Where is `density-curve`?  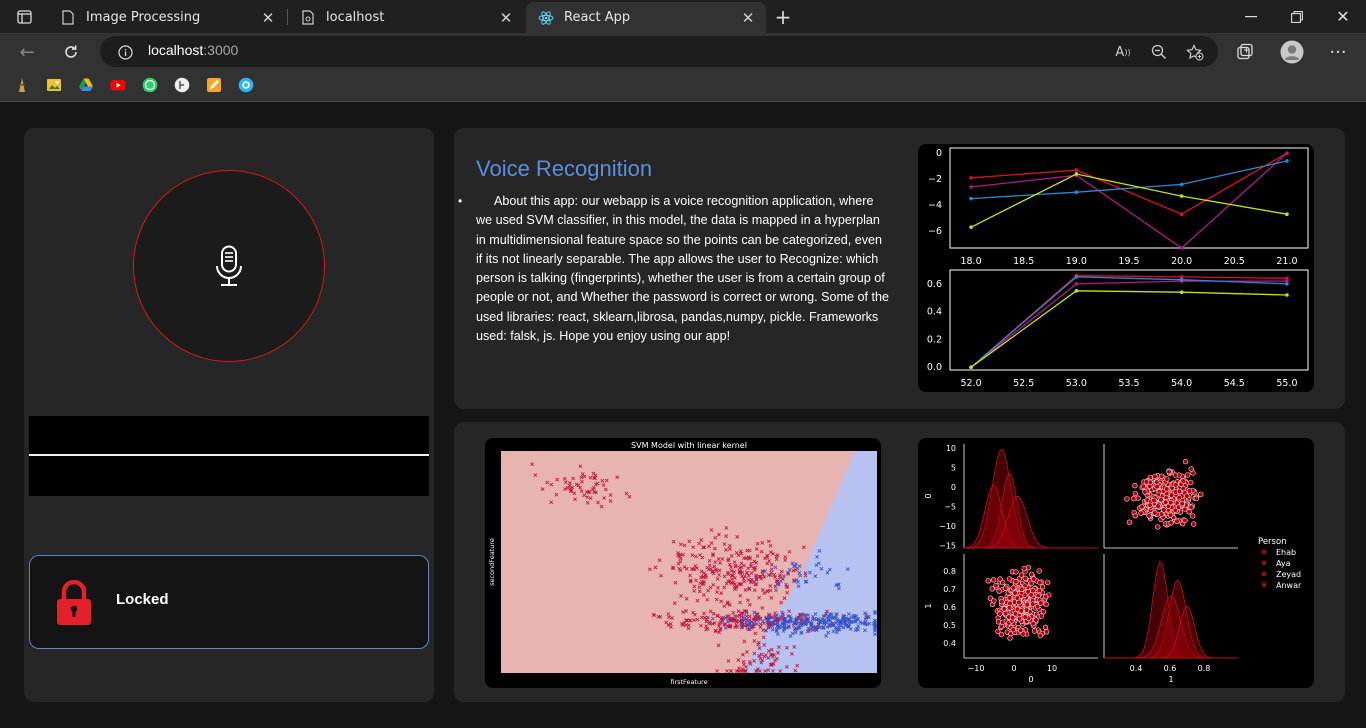
density-curve is located at coordinates (1031, 522).